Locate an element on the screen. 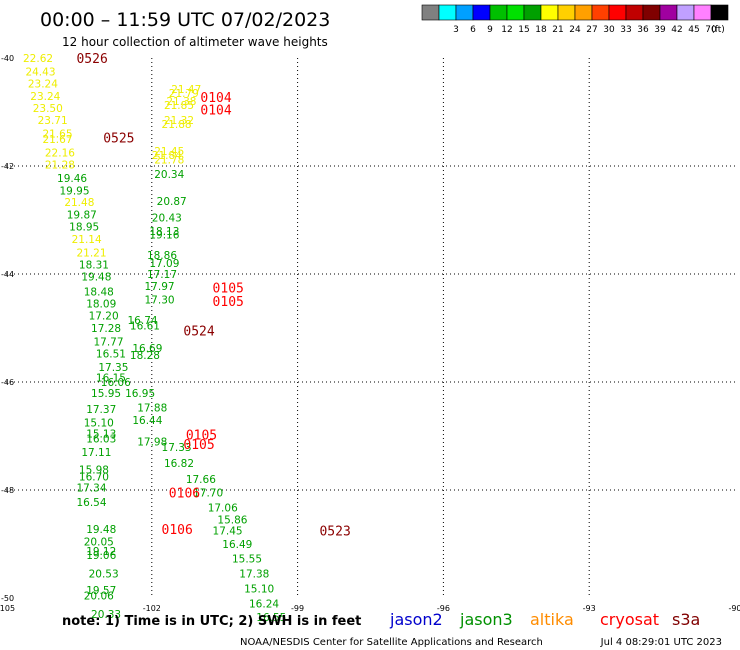 Image resolution: width=740 pixels, height=650 pixels. lon-tick-label: -99 is located at coordinates (297, 608).